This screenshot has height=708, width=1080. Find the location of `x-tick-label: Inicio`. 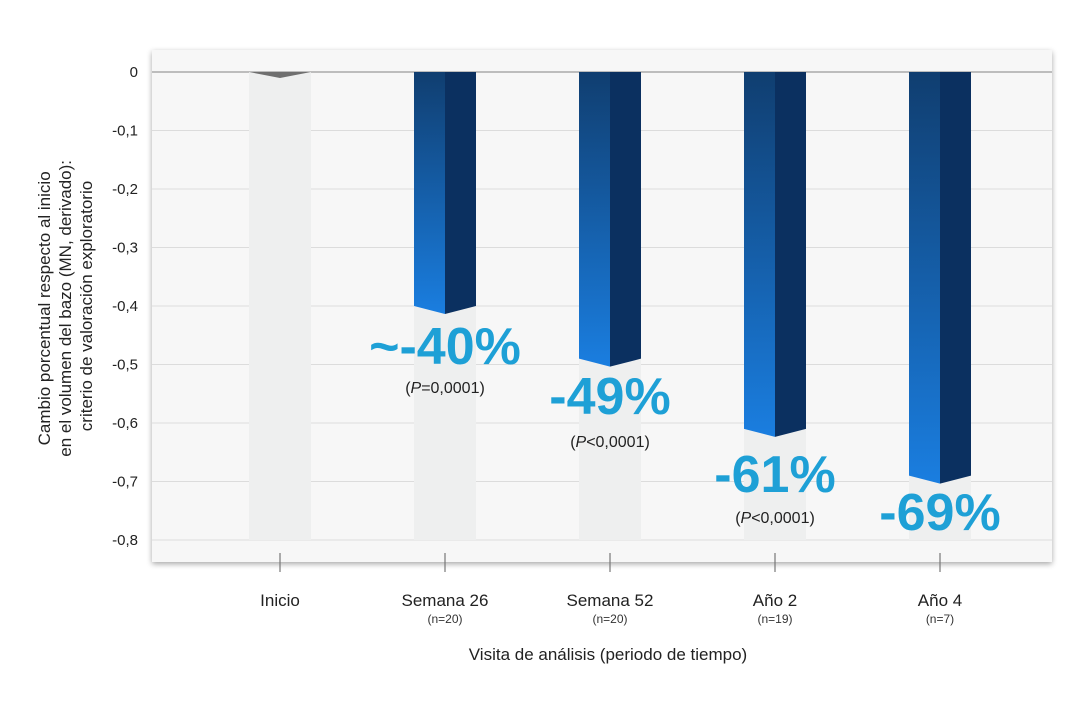

x-tick-label: Inicio is located at coordinates (280, 600).